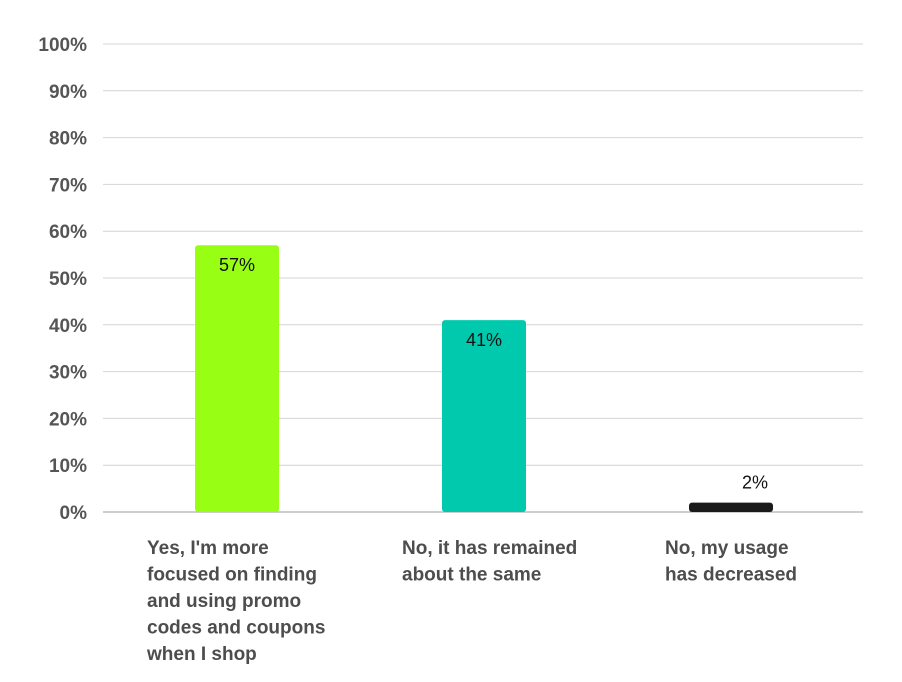  I want to click on category-label-1-line-3: and using promo, so click(224, 601).